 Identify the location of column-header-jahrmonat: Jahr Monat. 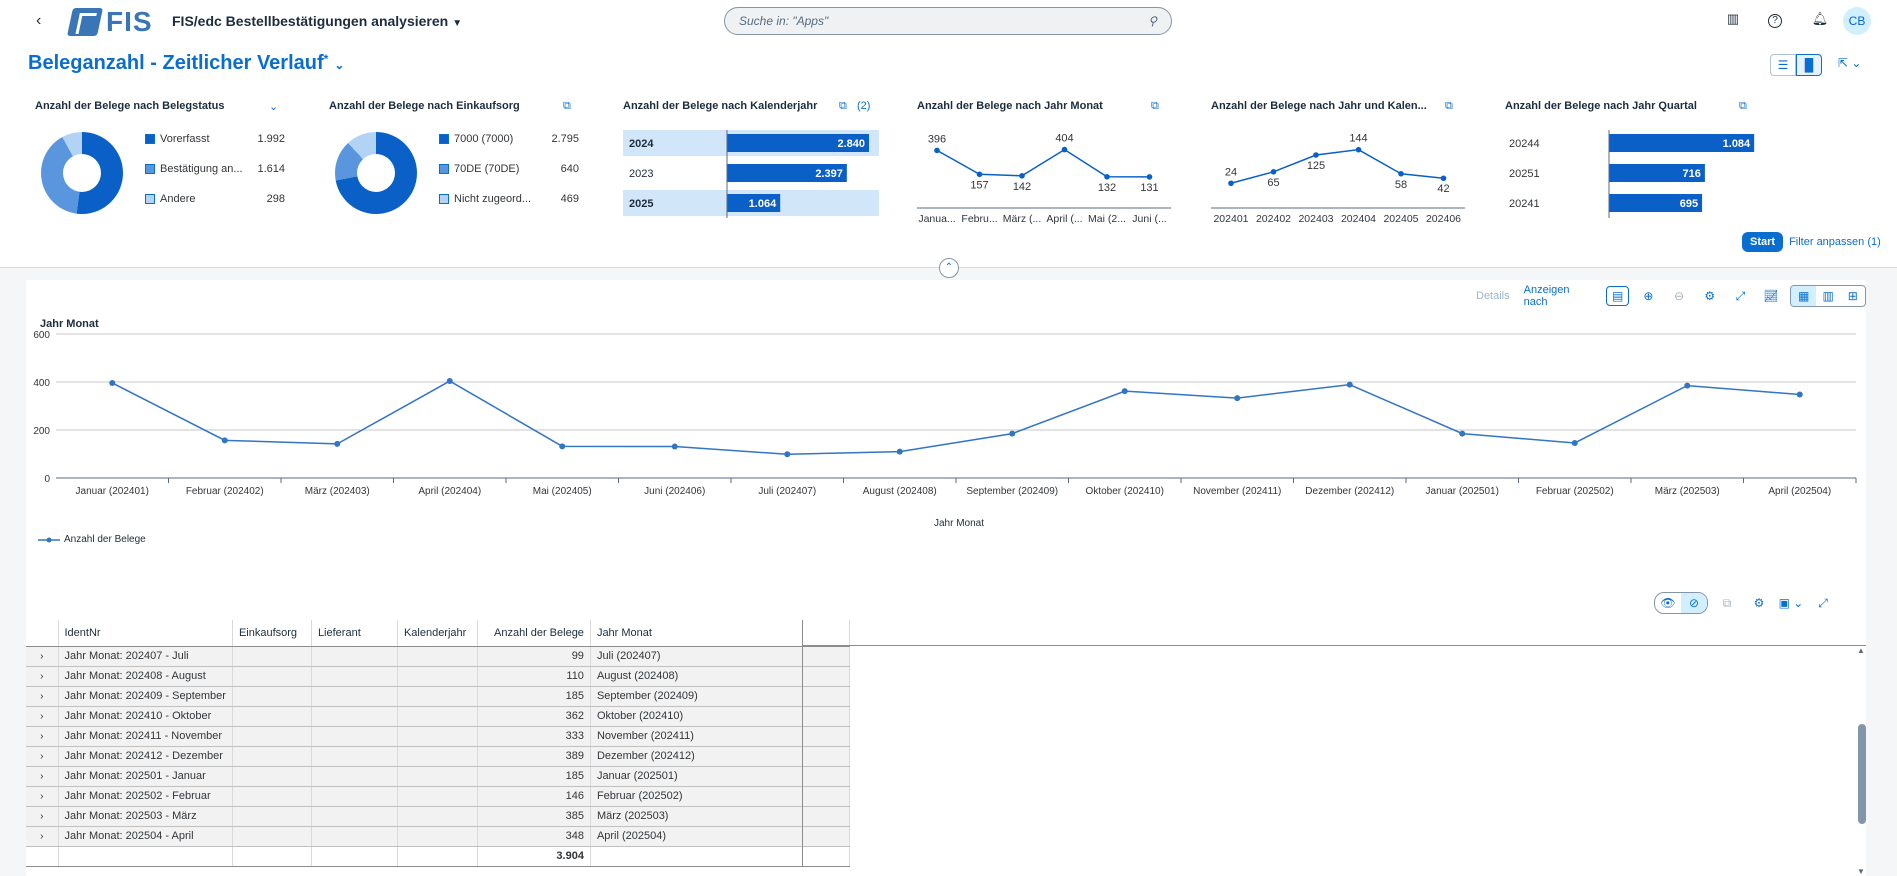
(720, 633).